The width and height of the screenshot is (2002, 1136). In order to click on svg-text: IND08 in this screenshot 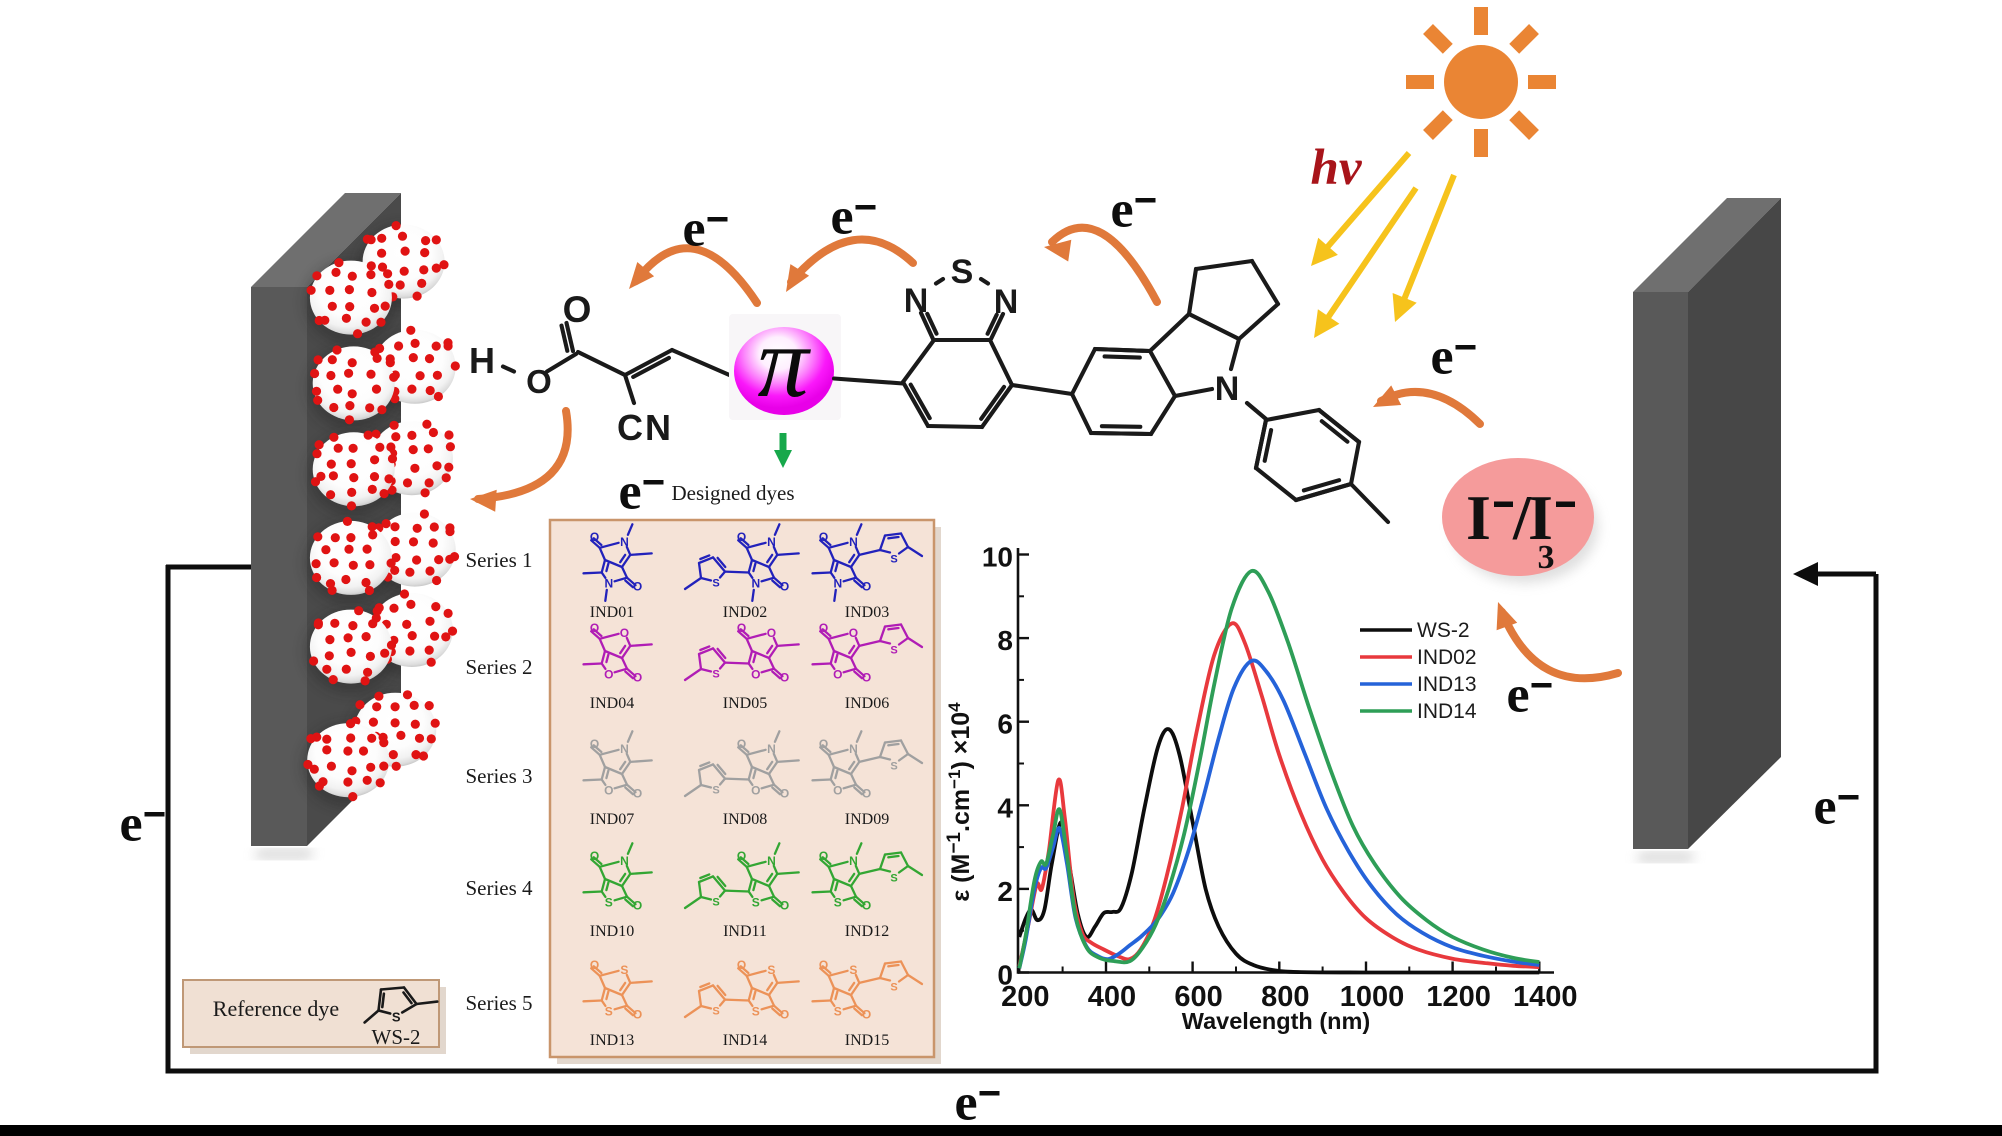, I will do `click(745, 819)`.